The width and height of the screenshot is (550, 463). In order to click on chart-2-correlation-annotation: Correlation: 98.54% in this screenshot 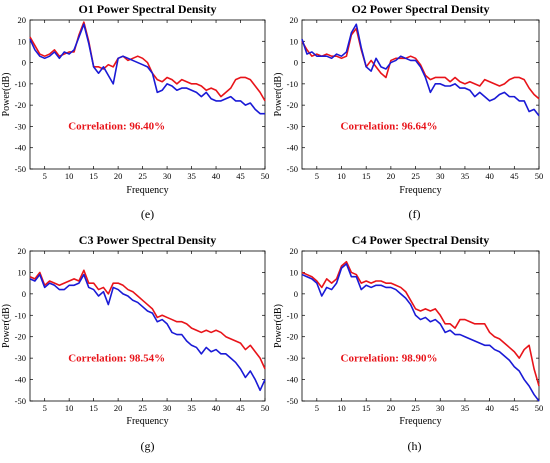, I will do `click(116, 358)`.